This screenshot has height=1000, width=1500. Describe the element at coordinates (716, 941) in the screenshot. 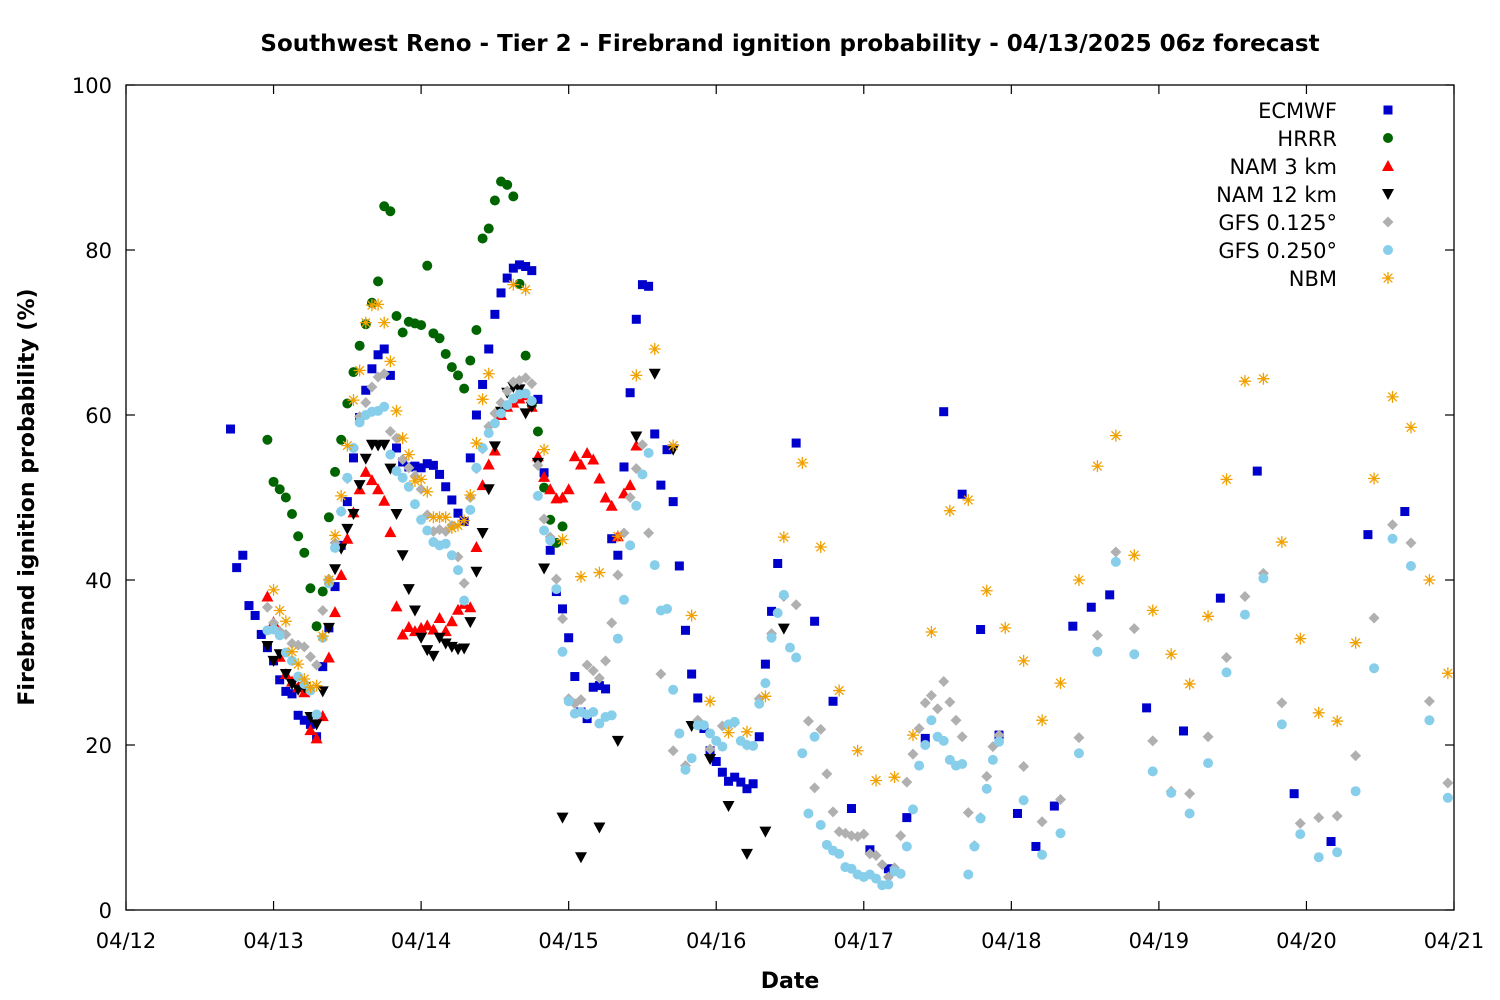

I see `x-tick-label: 04/16` at that location.